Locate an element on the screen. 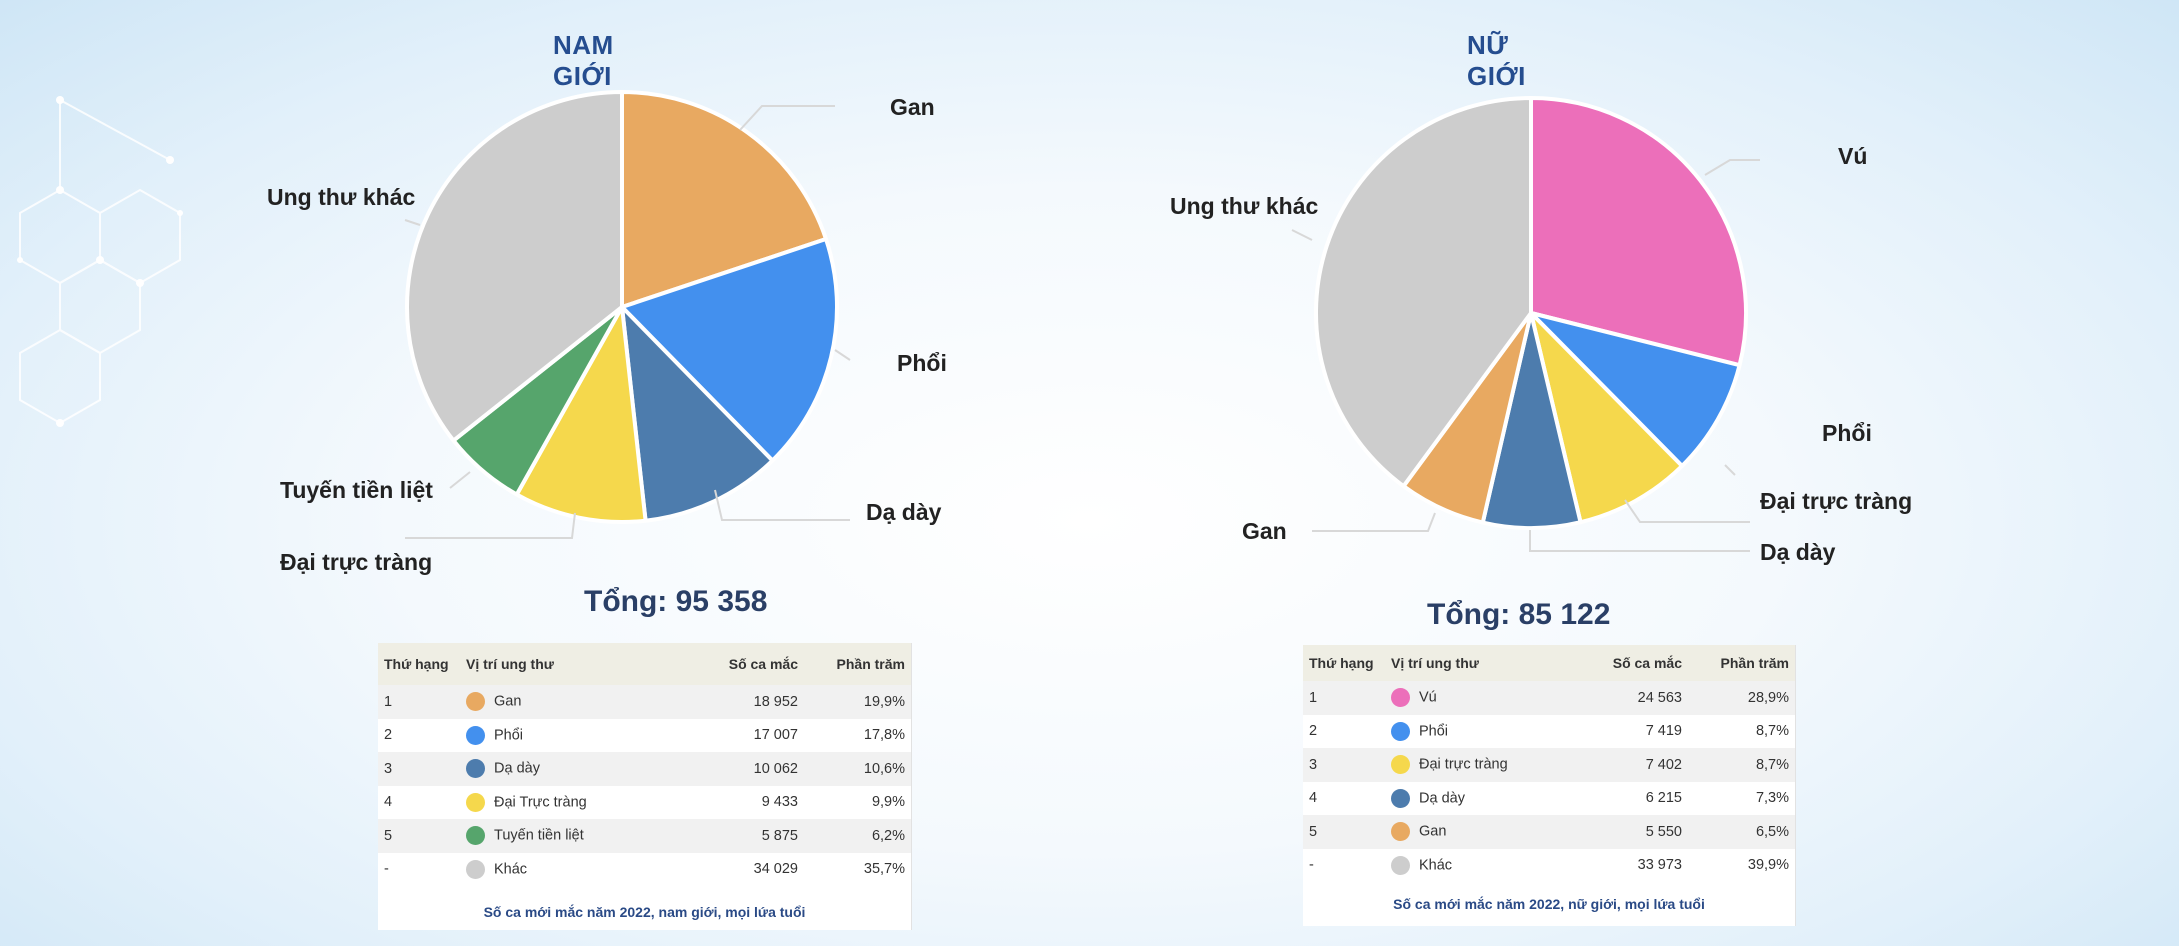  male-pie-chart is located at coordinates (627, 314).